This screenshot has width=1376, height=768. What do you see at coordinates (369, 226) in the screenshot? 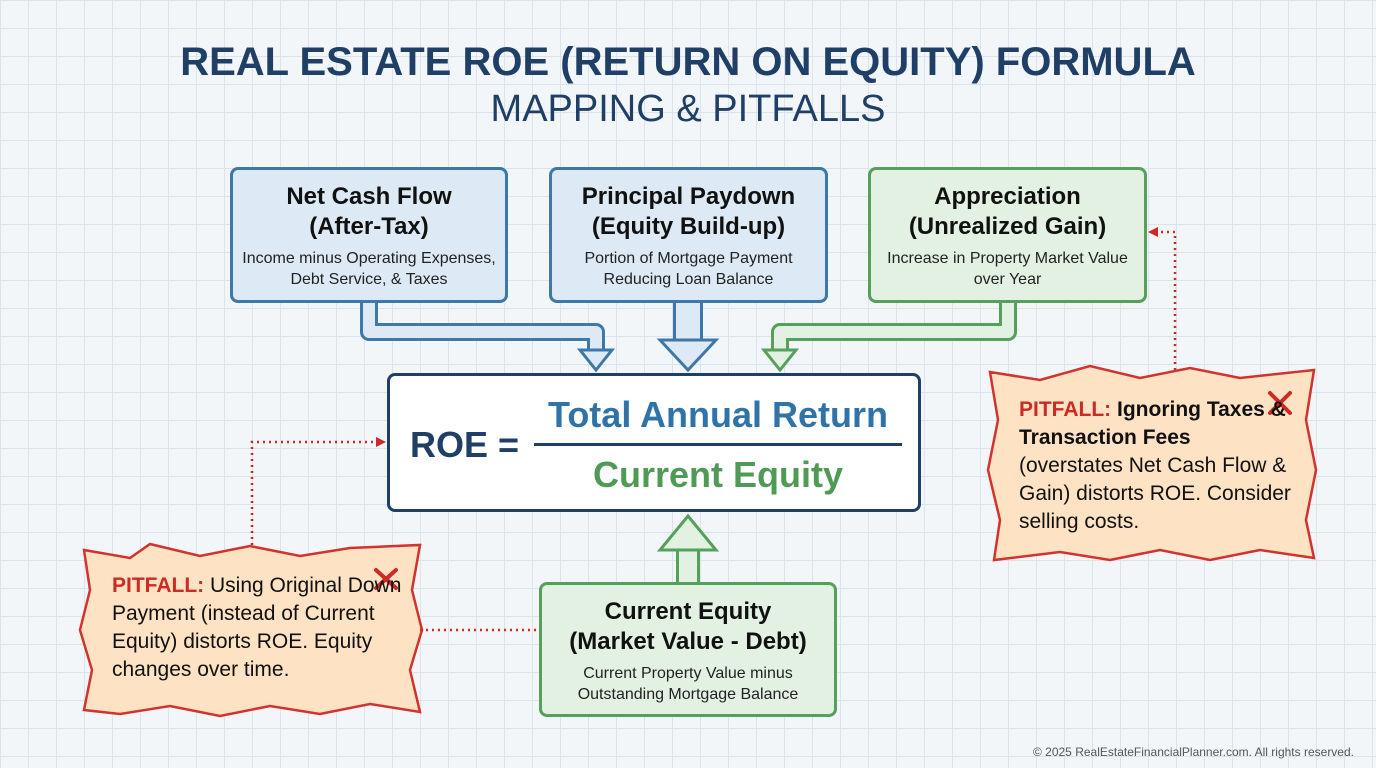
I see `box-subtitle: (After-Tax)` at bounding box center [369, 226].